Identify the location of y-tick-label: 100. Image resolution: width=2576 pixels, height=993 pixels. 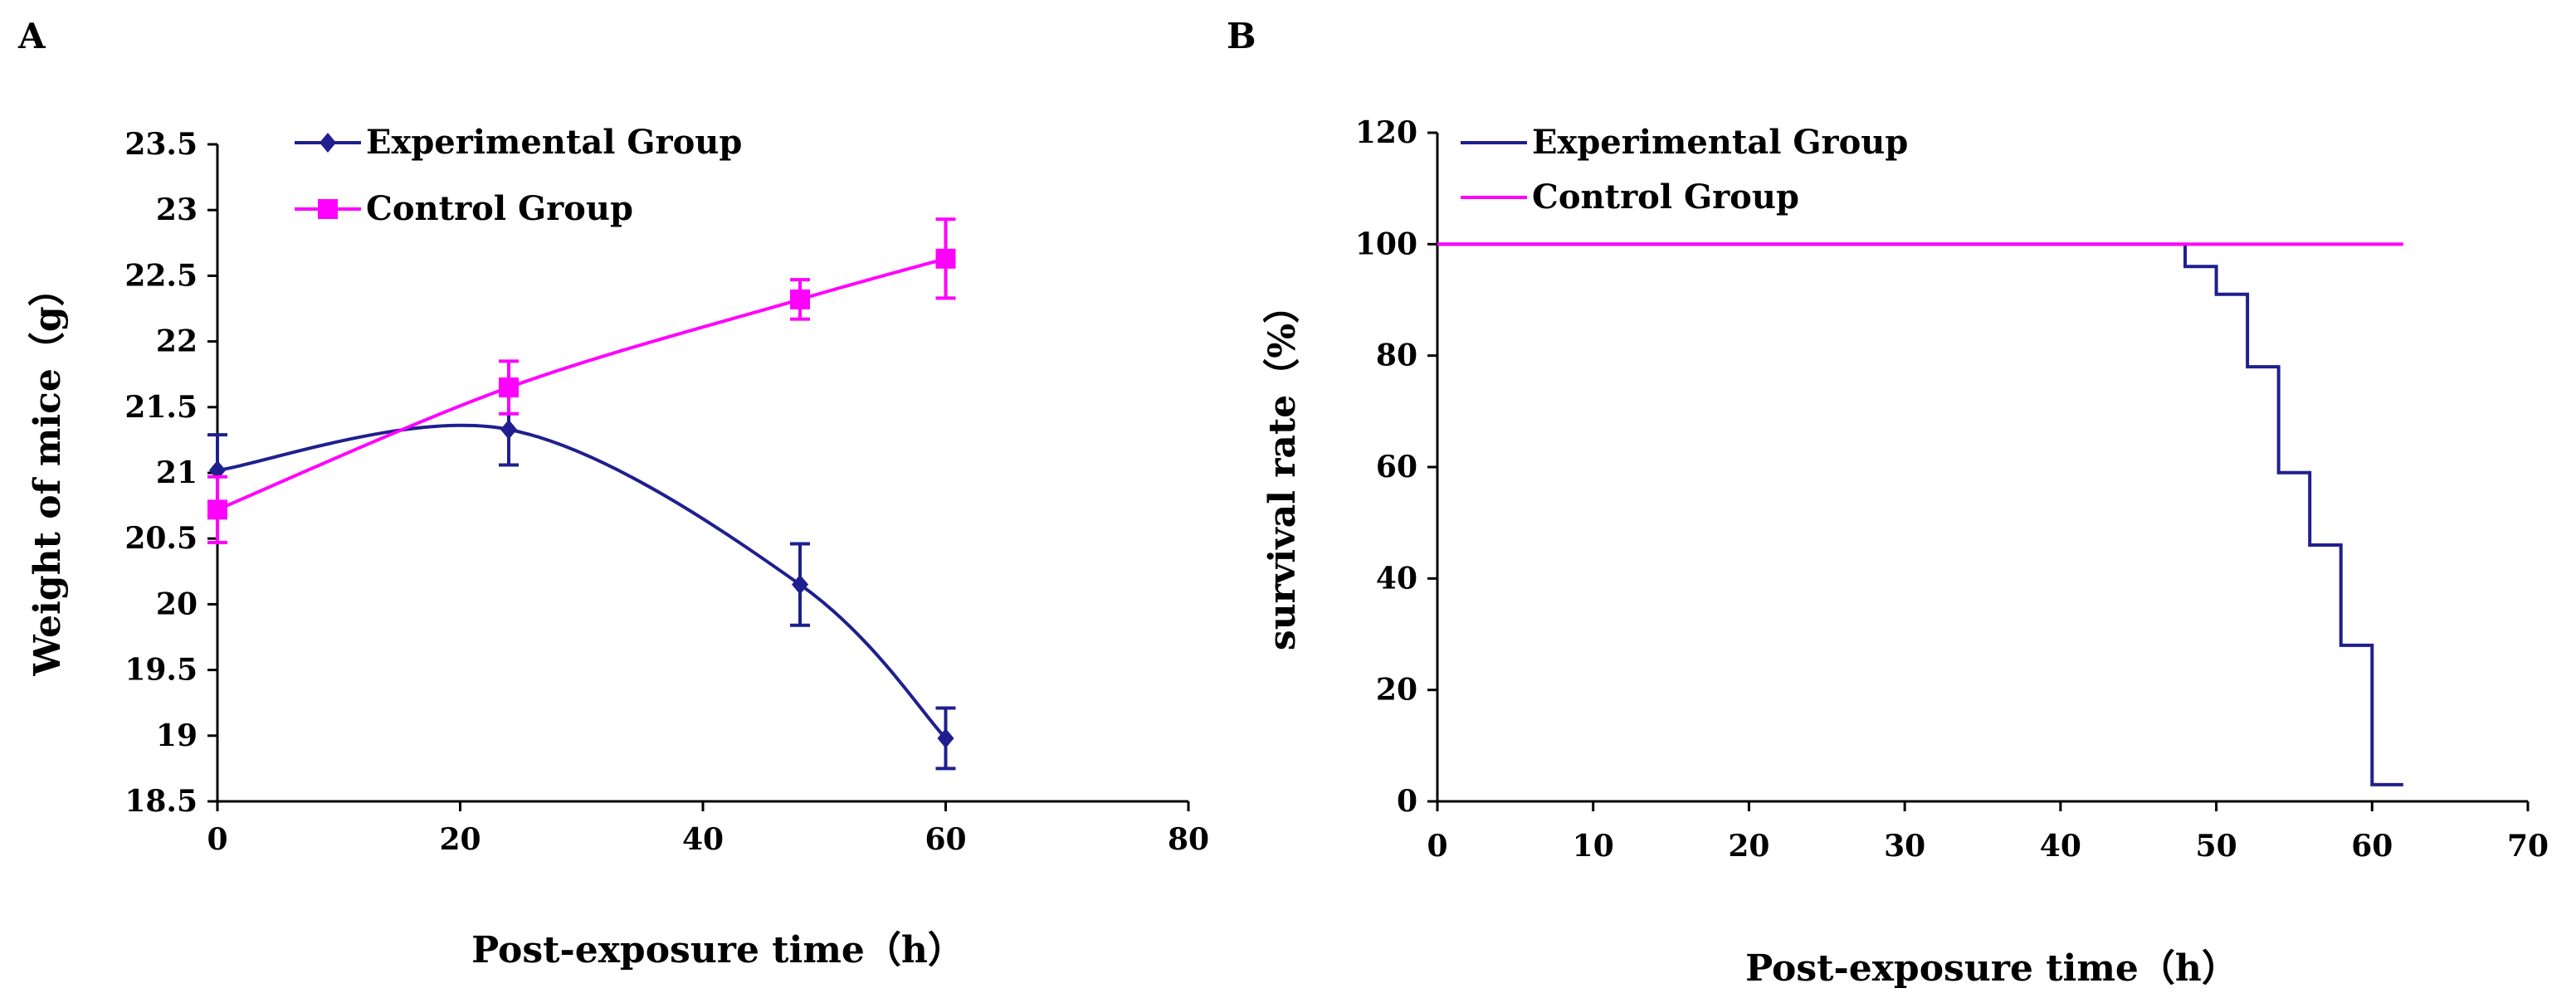
(1386, 243).